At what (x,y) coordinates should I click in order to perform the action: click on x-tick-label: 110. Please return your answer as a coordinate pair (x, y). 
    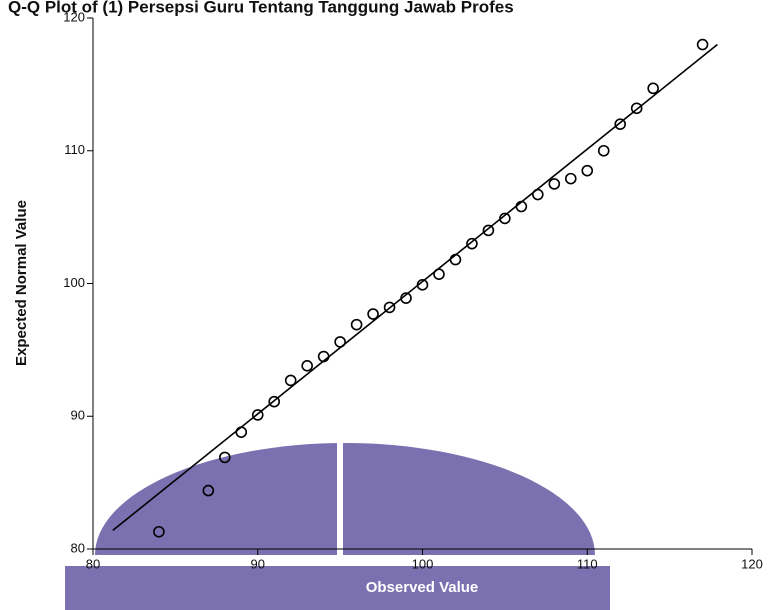
    Looking at the image, I should click on (587, 563).